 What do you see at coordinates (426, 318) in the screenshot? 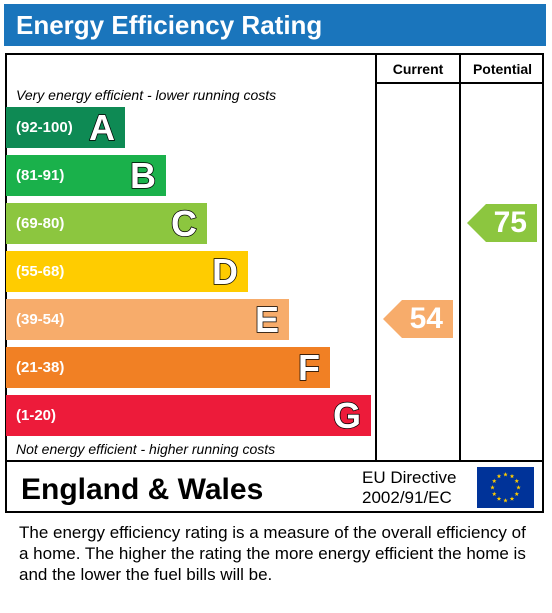
I see `current-rating-arrow-value: 54` at bounding box center [426, 318].